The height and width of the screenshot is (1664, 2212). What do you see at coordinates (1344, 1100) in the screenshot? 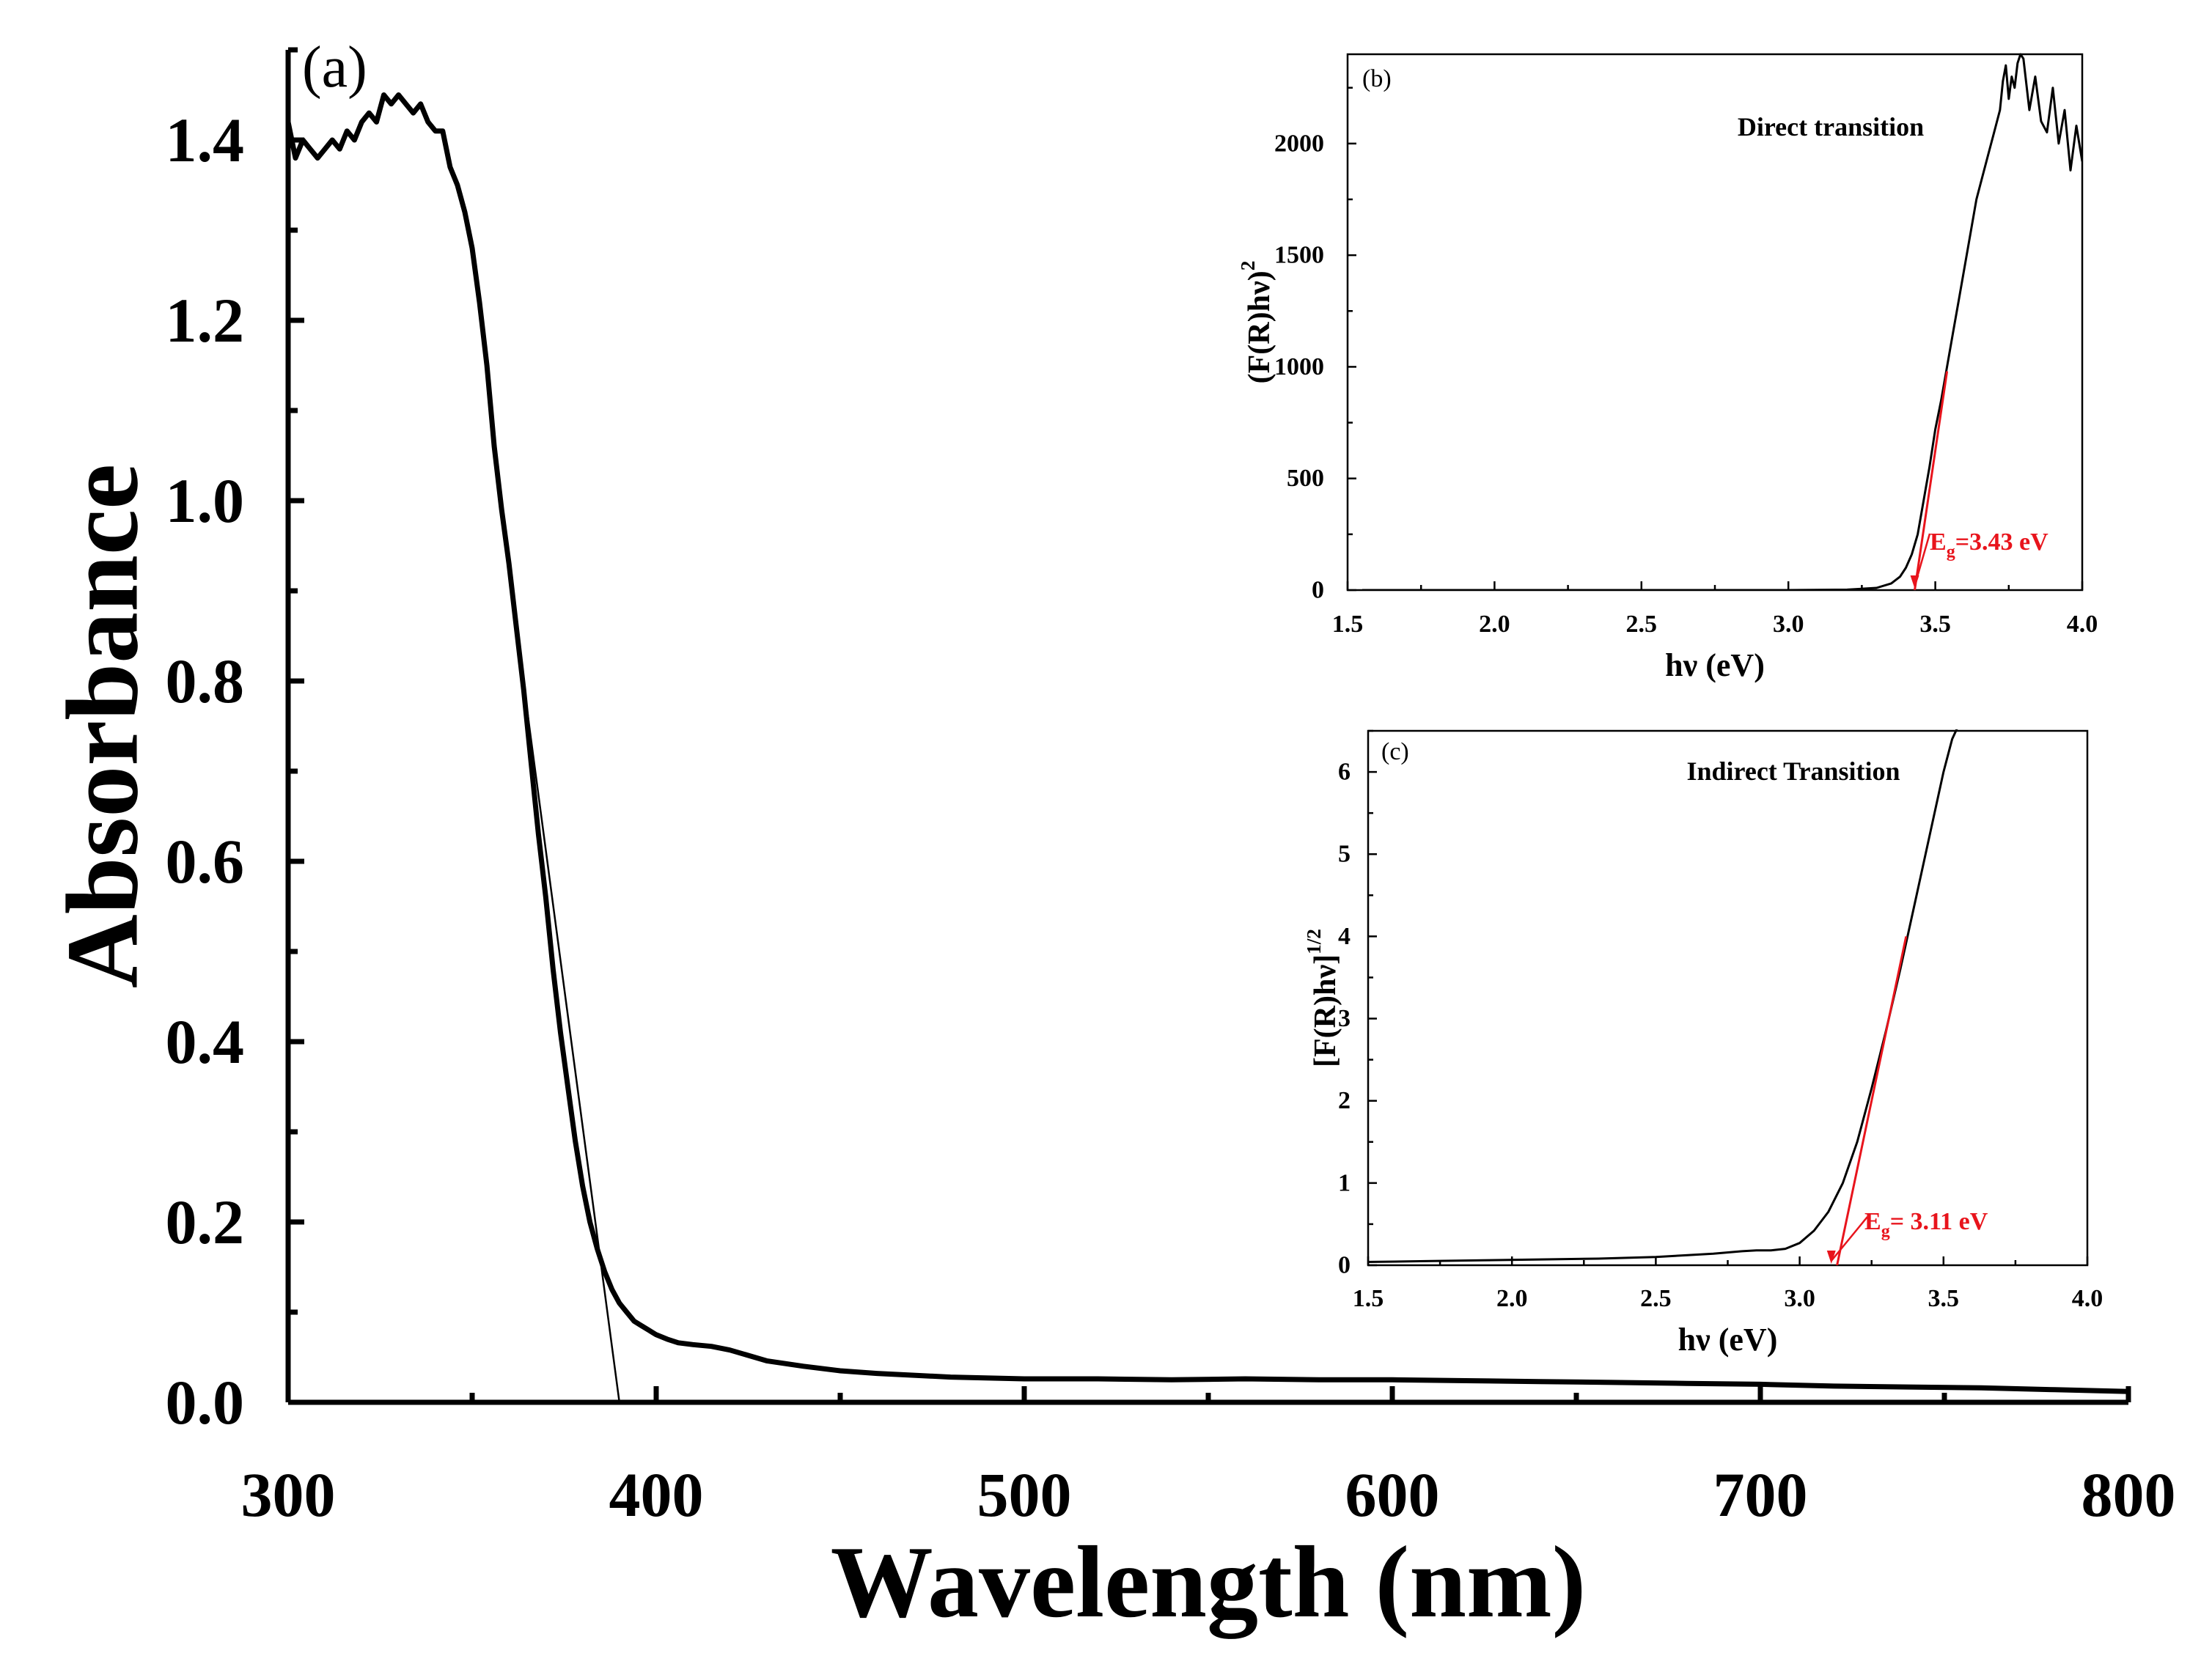
I see `y-tick-label: 2` at bounding box center [1344, 1100].